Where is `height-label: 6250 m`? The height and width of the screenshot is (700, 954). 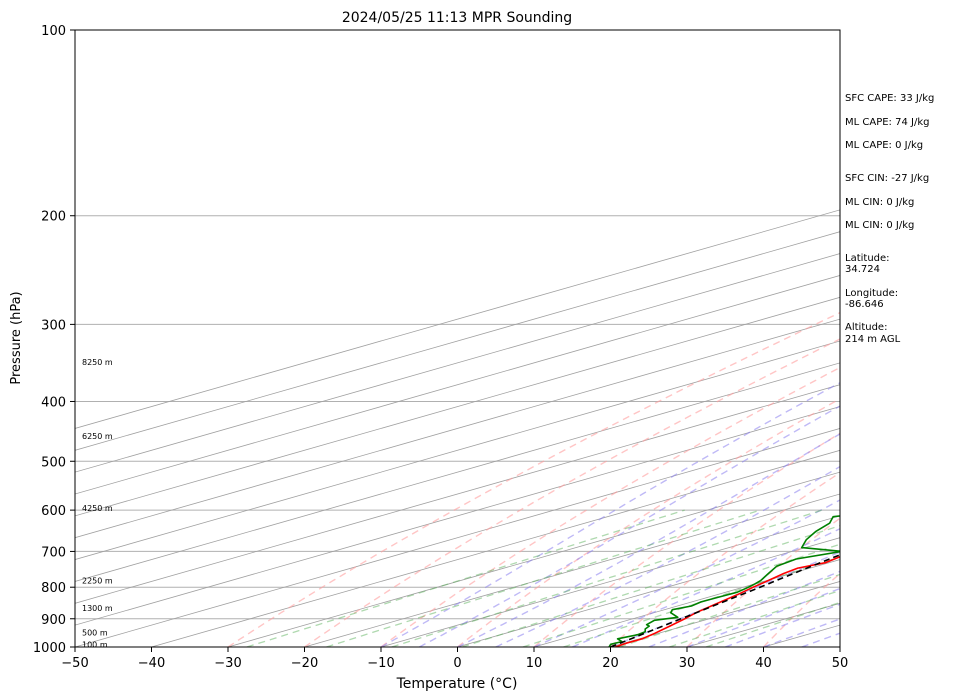 height-label: 6250 m is located at coordinates (97, 436).